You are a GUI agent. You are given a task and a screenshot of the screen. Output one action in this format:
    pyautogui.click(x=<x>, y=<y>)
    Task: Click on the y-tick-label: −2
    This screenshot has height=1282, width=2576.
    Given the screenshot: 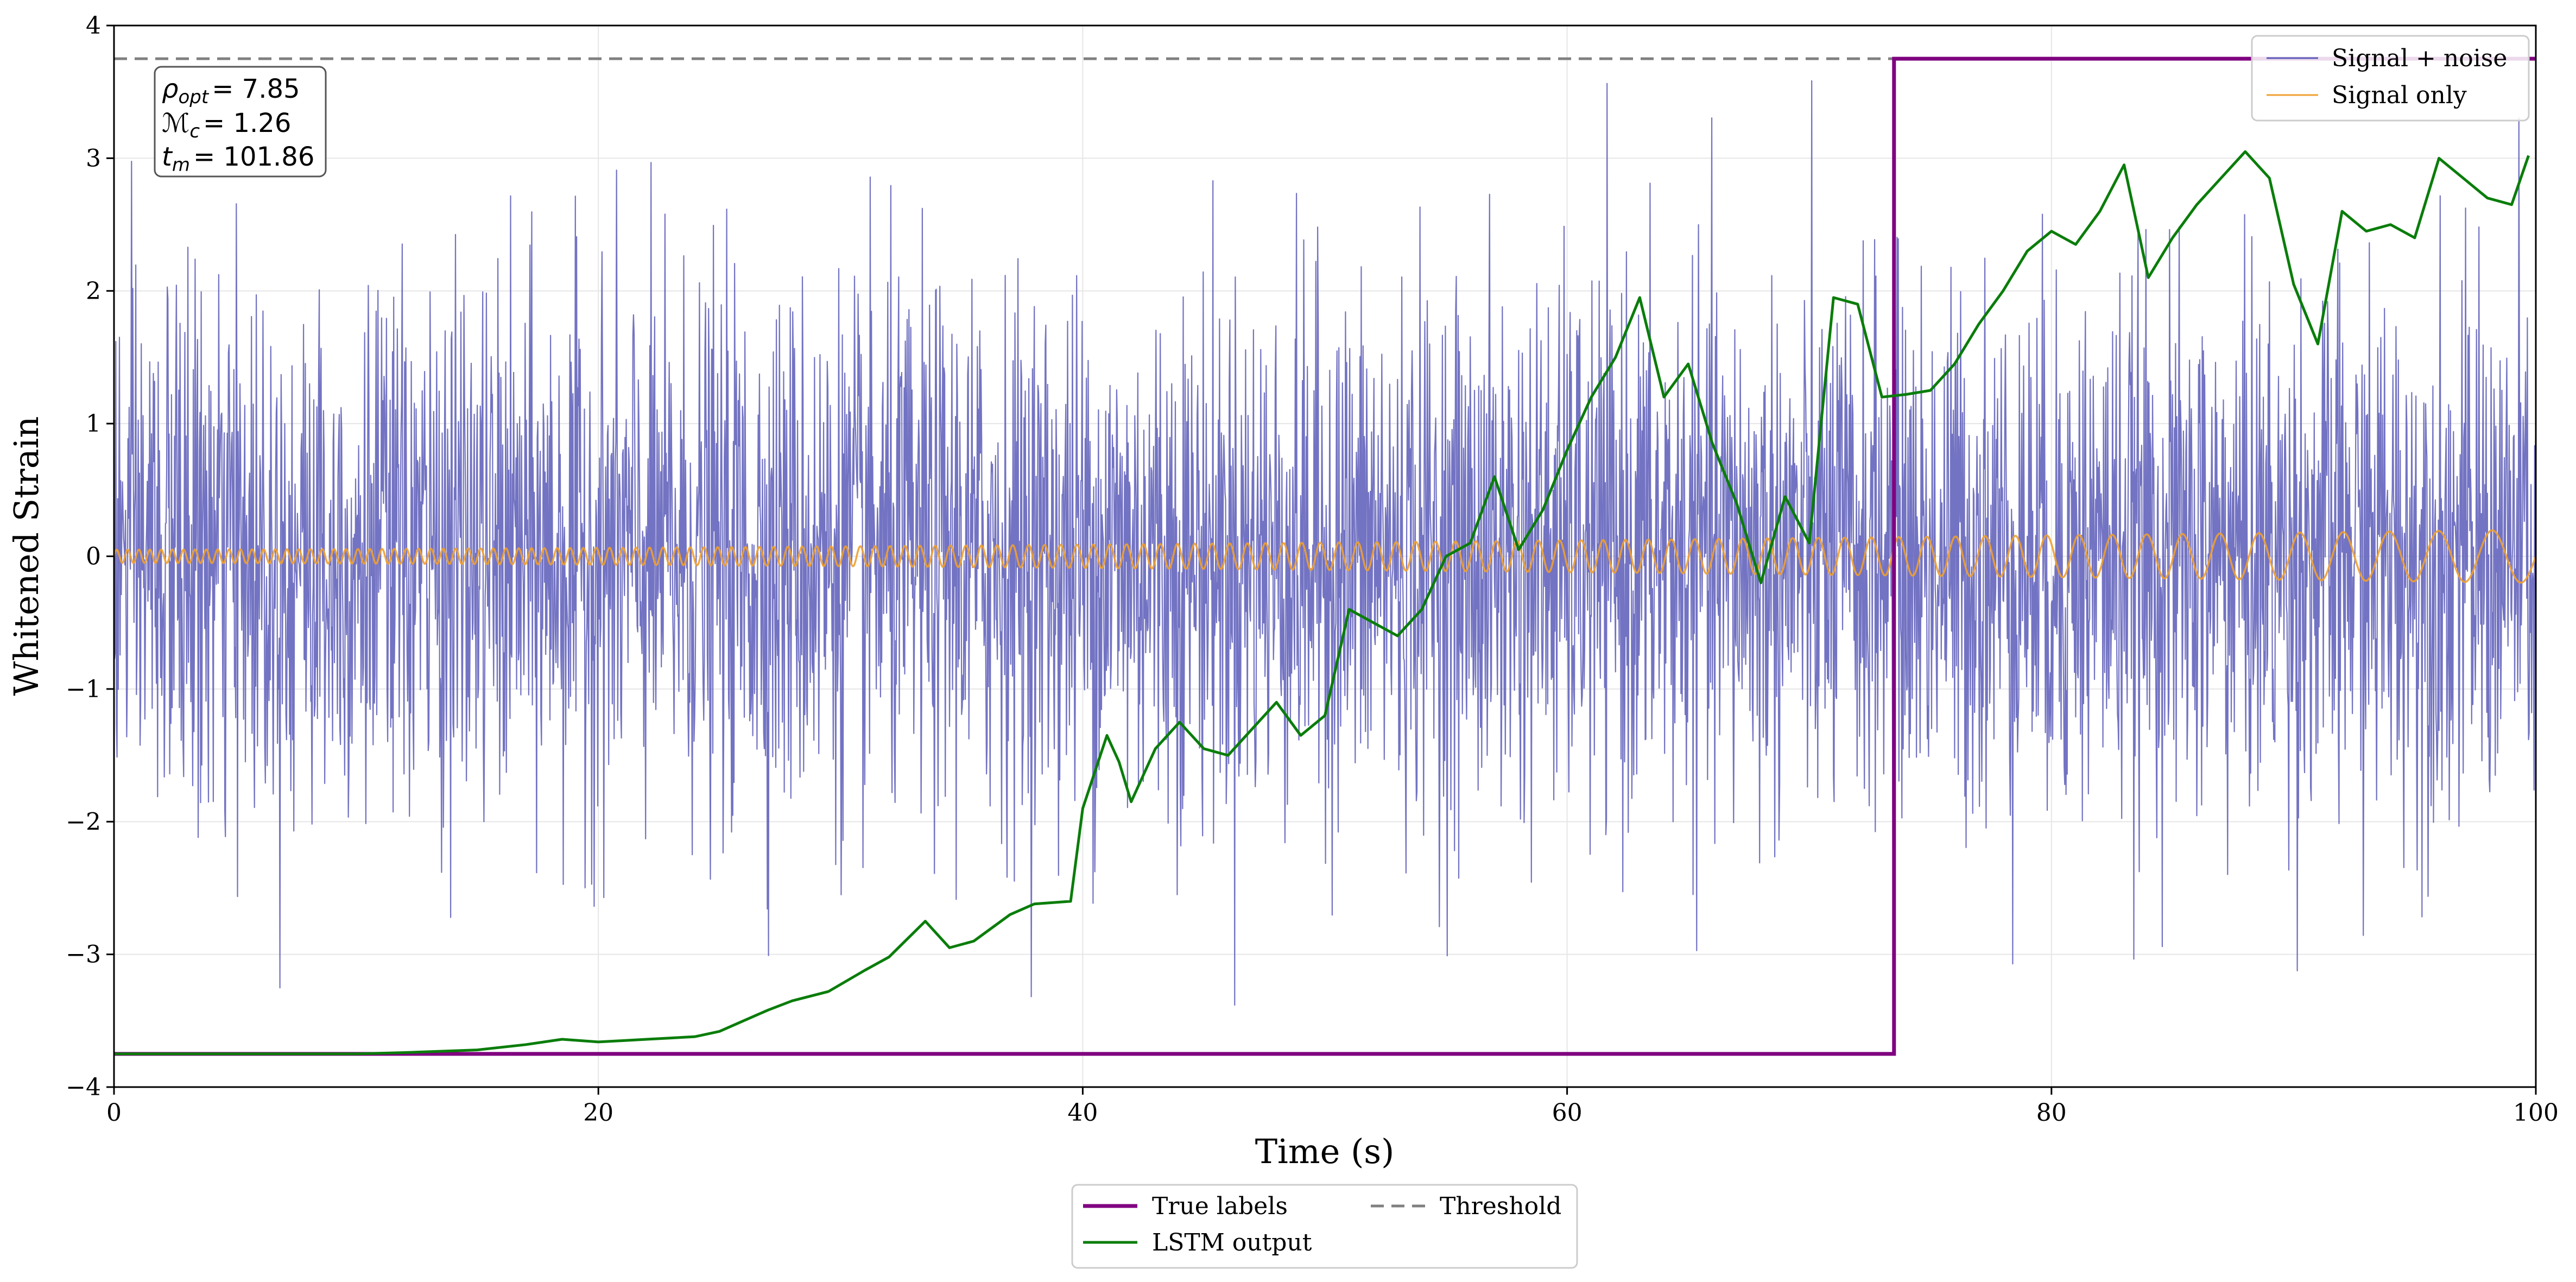 What is the action you would take?
    pyautogui.click(x=83, y=822)
    